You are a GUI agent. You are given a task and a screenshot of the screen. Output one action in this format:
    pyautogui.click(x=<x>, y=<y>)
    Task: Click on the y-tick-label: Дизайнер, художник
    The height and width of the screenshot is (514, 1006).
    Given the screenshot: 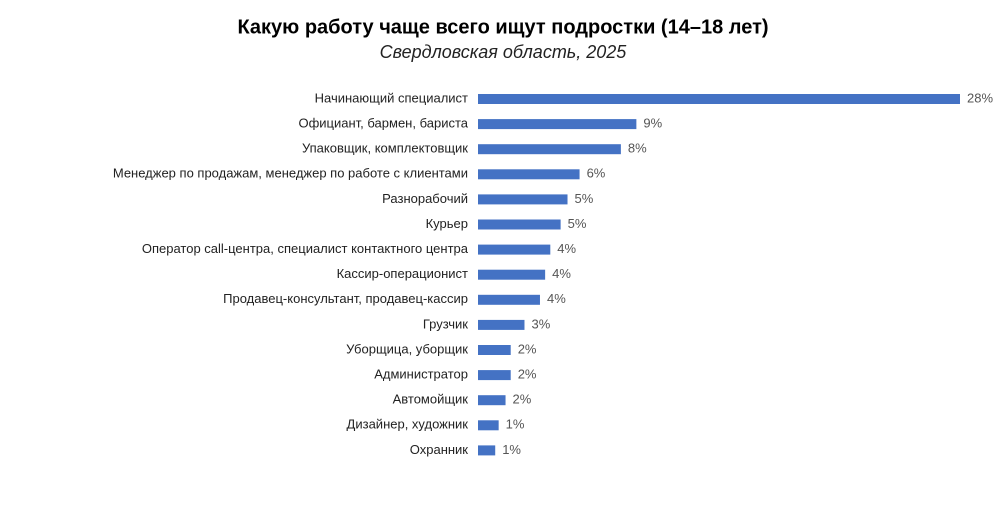 What is the action you would take?
    pyautogui.click(x=408, y=424)
    